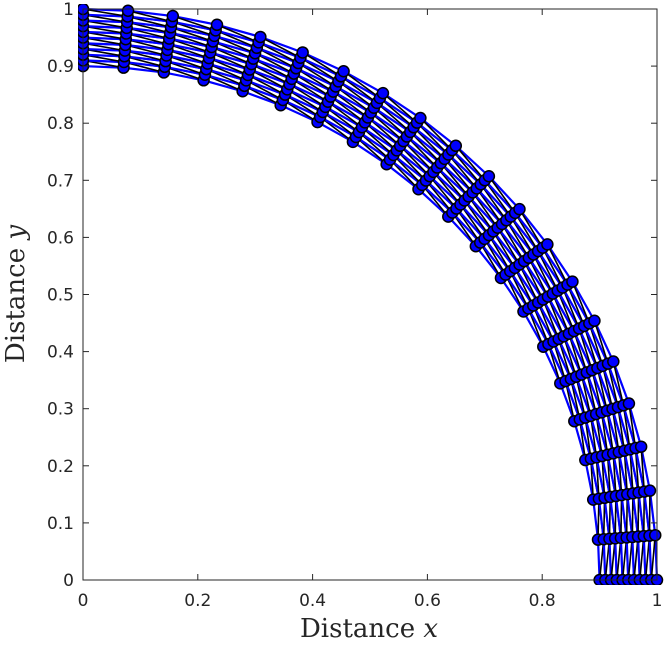  What do you see at coordinates (60, 238) in the screenshot?
I see `y-tick-label: 0.6` at bounding box center [60, 238].